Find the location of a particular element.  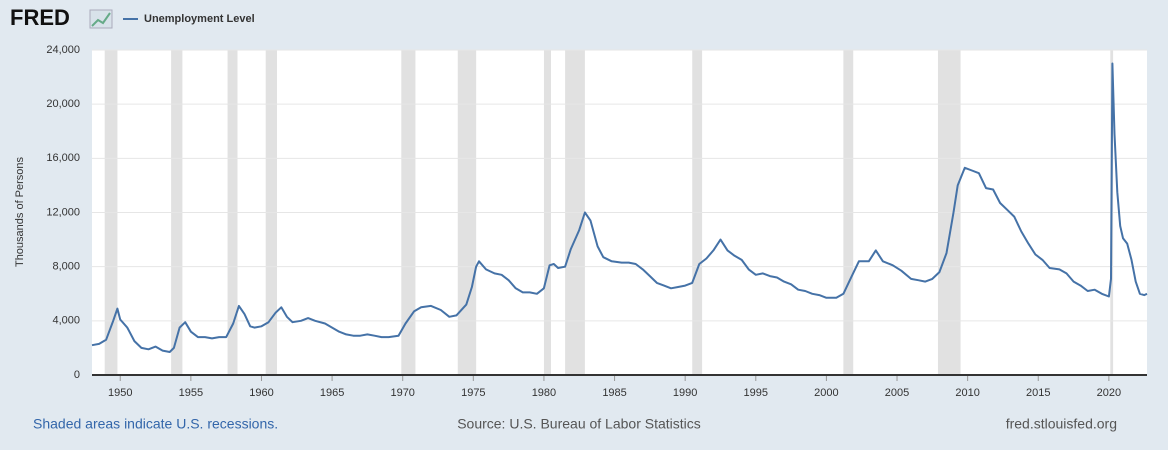

y-tick-label: 4,000 is located at coordinates (66, 321).